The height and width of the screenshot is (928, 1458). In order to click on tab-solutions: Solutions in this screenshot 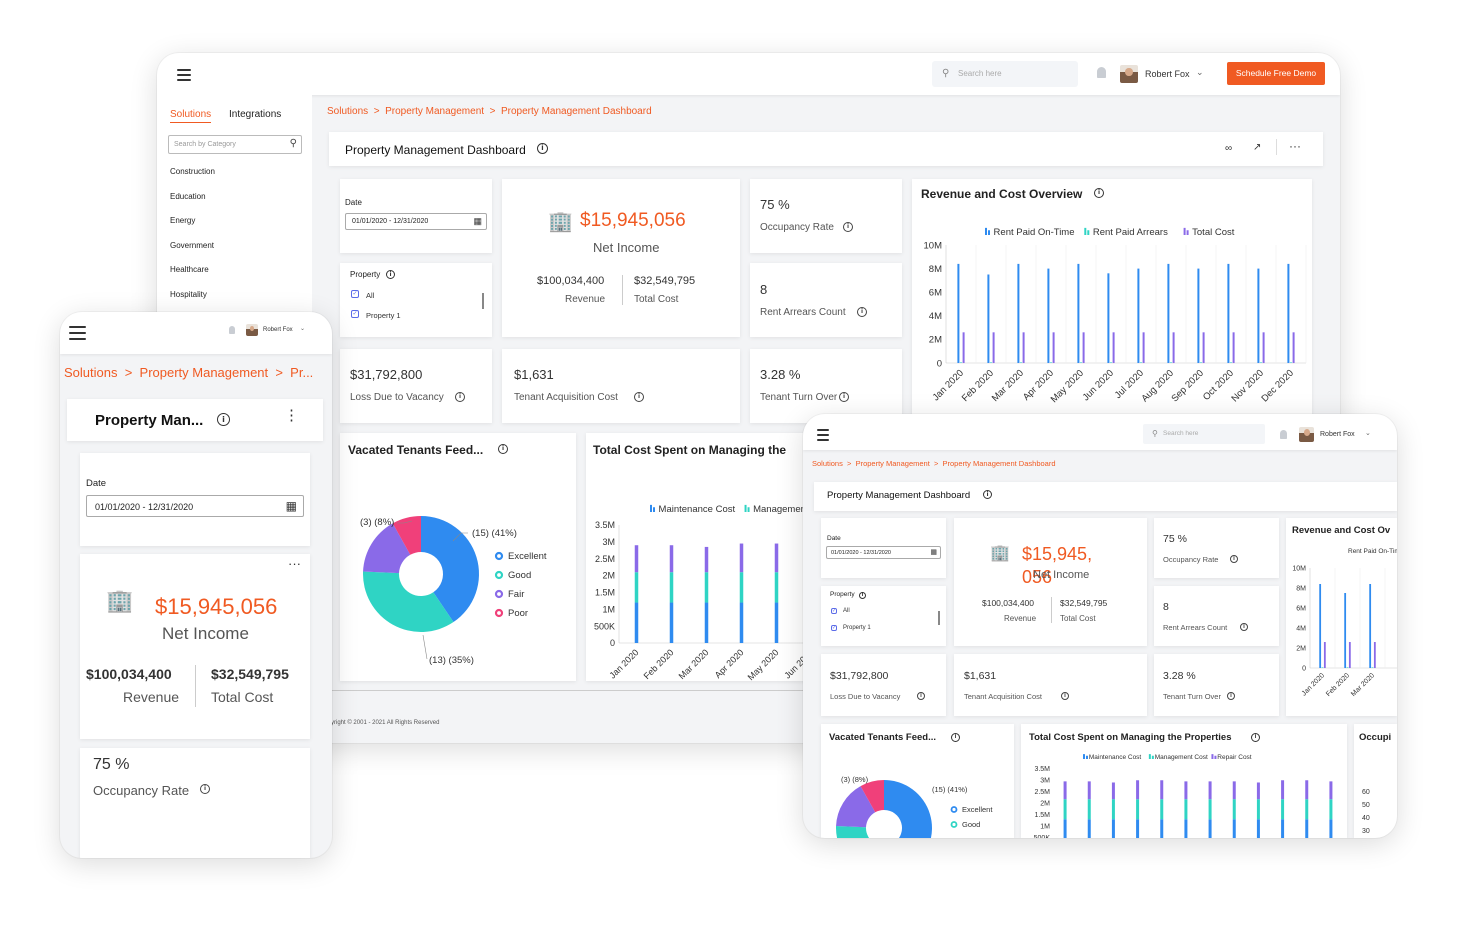, I will do `click(191, 116)`.